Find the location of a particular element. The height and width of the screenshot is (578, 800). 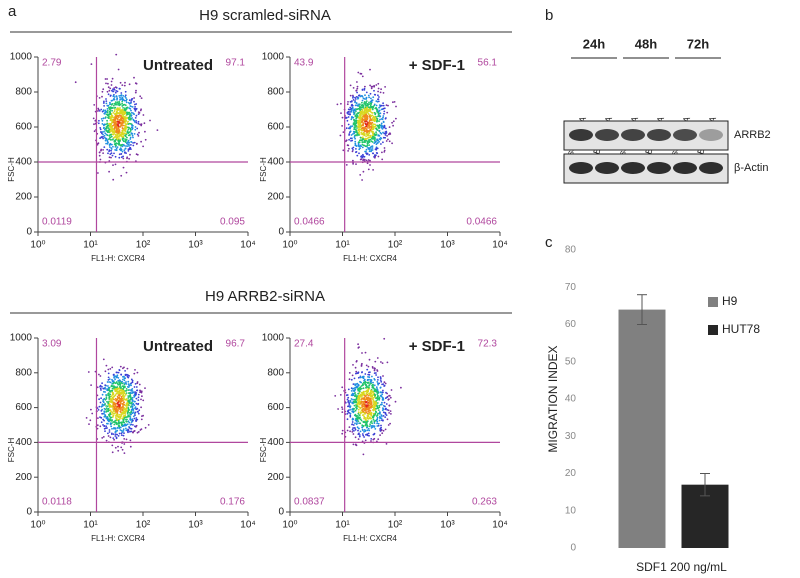

x-tick-label: 10³ is located at coordinates (447, 245).